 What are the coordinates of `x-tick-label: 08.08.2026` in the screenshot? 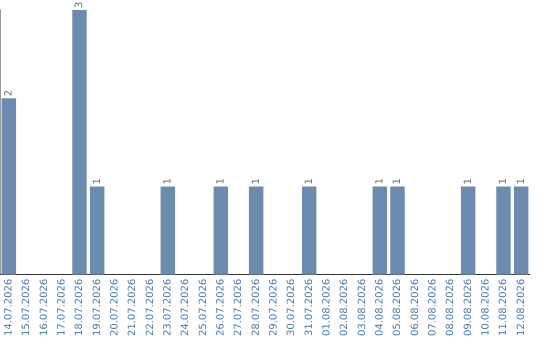 It's located at (450, 307).